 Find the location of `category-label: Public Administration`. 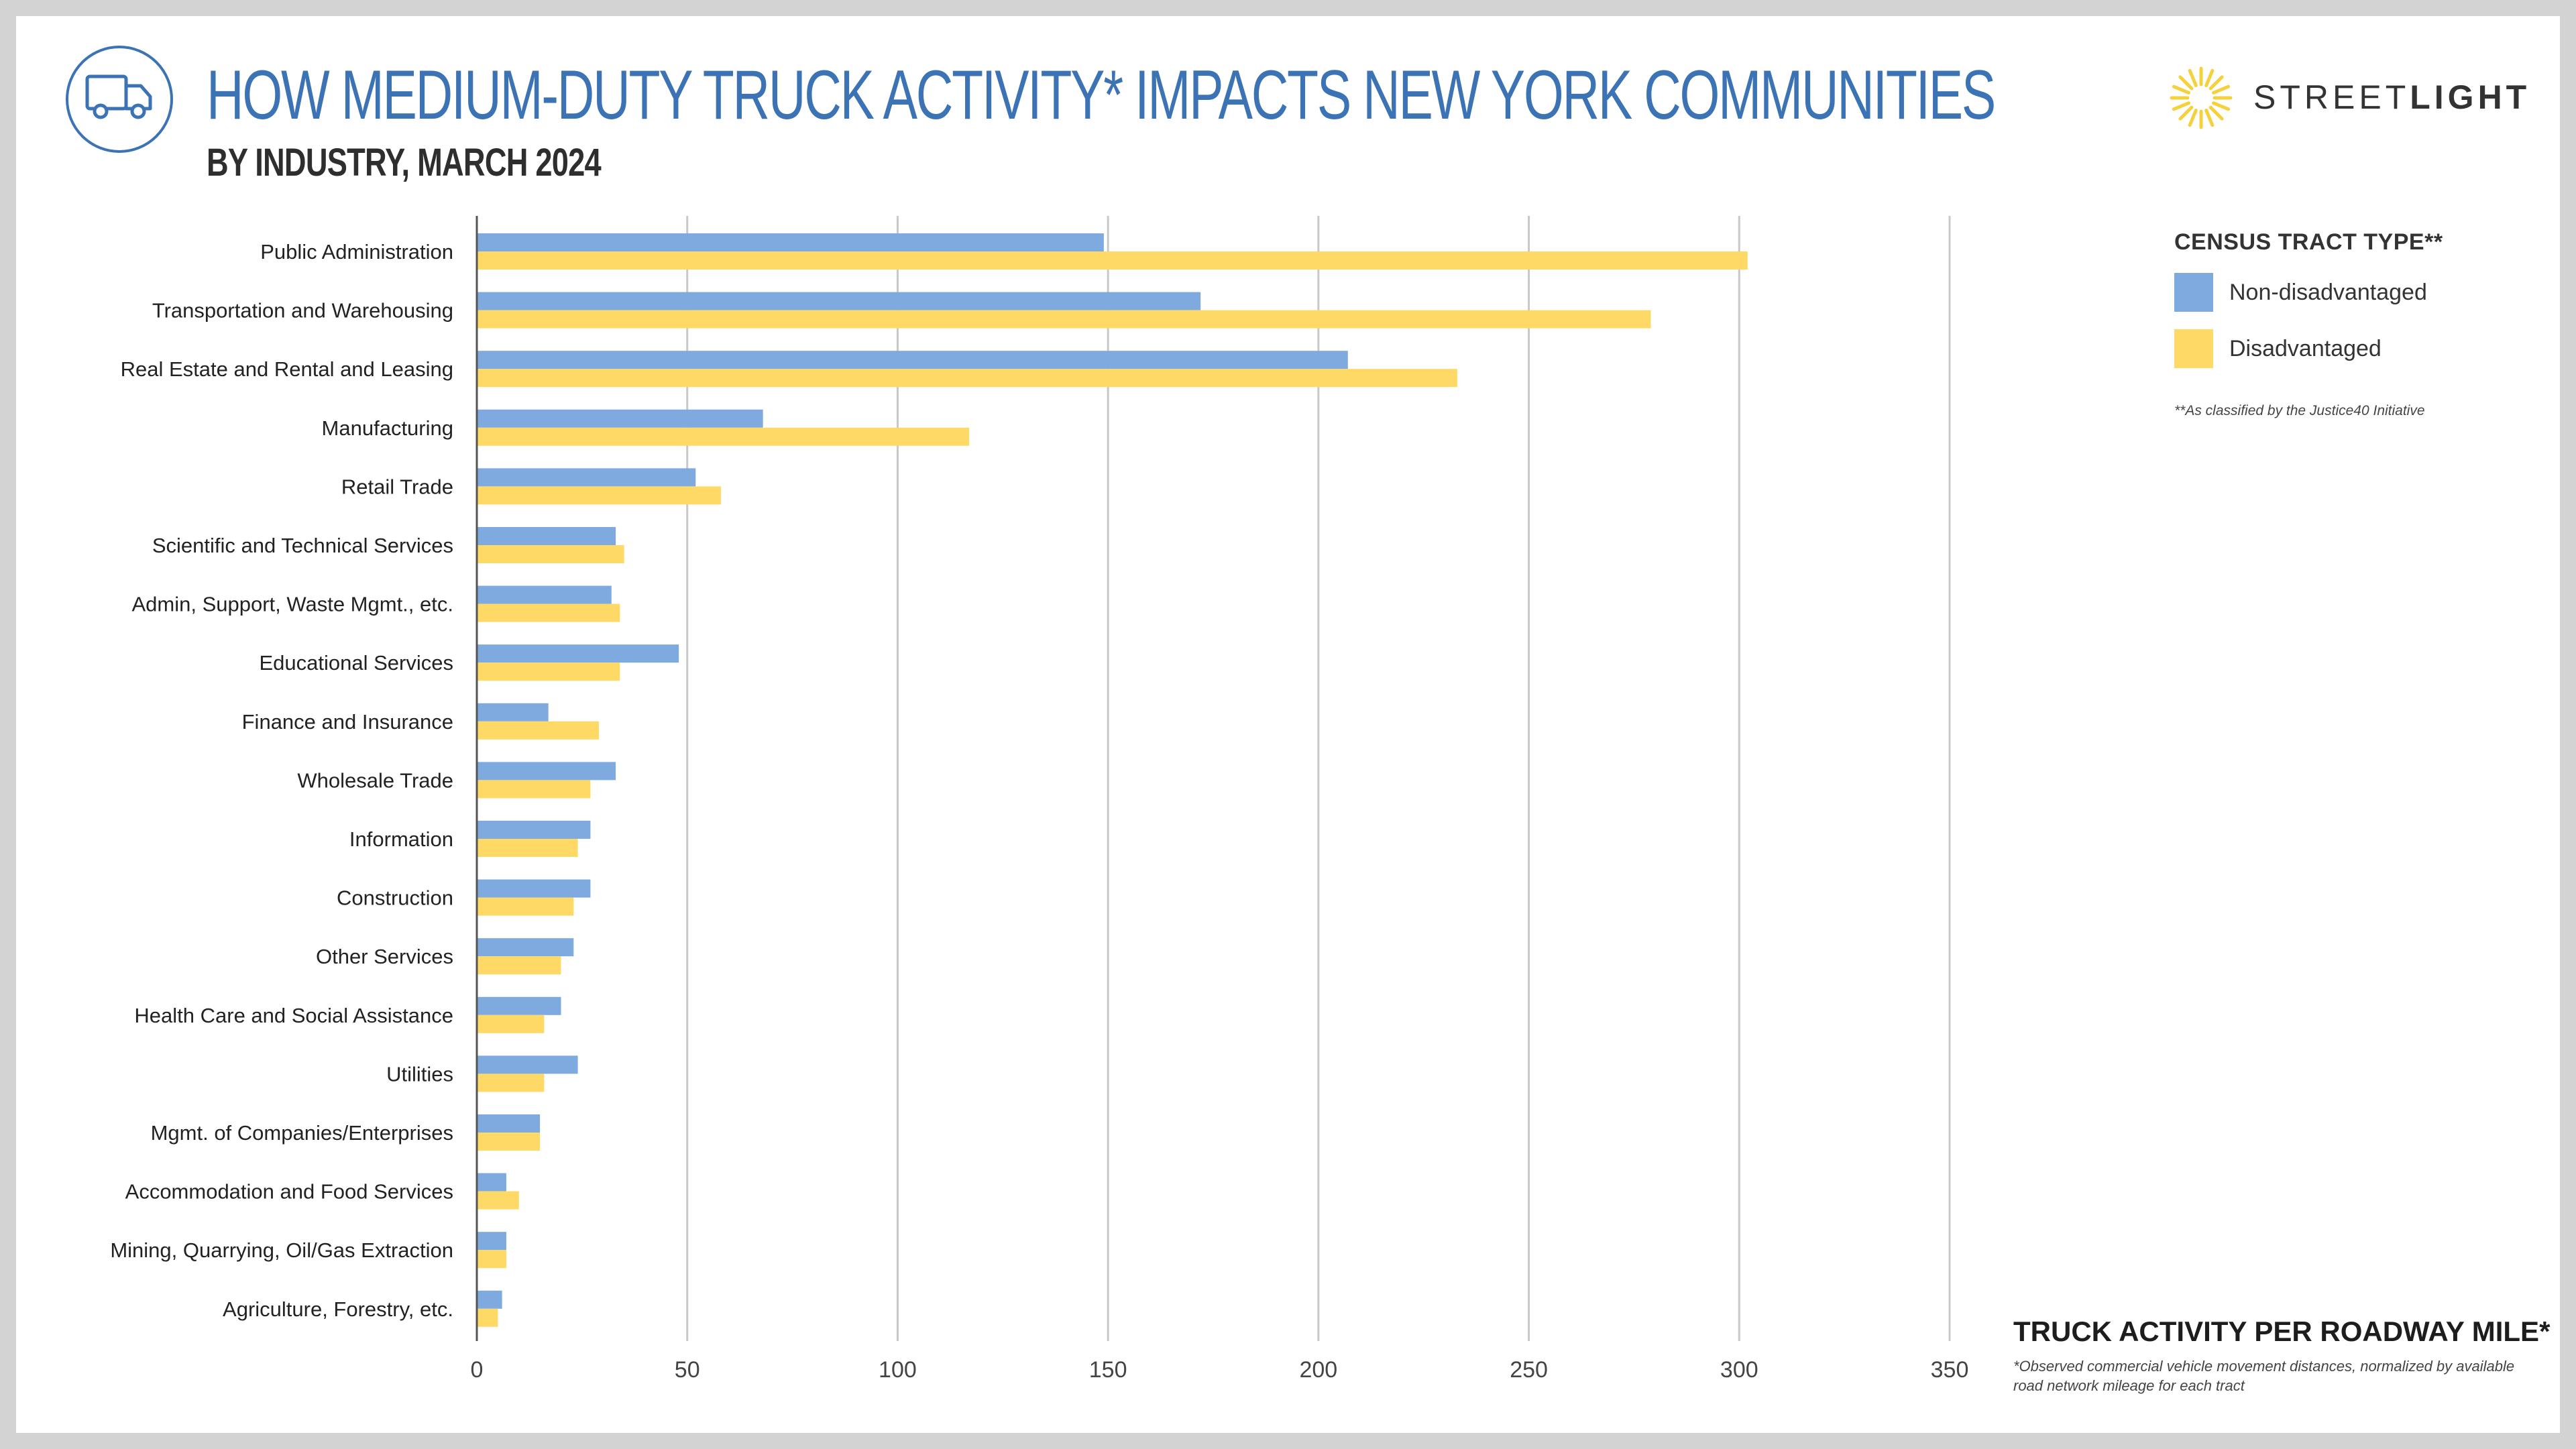

category-label: Public Administration is located at coordinates (356, 252).